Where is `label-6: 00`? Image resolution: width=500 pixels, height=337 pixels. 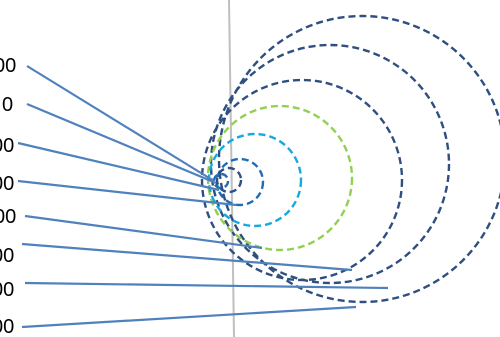 label-6: 00 is located at coordinates (7, 256).